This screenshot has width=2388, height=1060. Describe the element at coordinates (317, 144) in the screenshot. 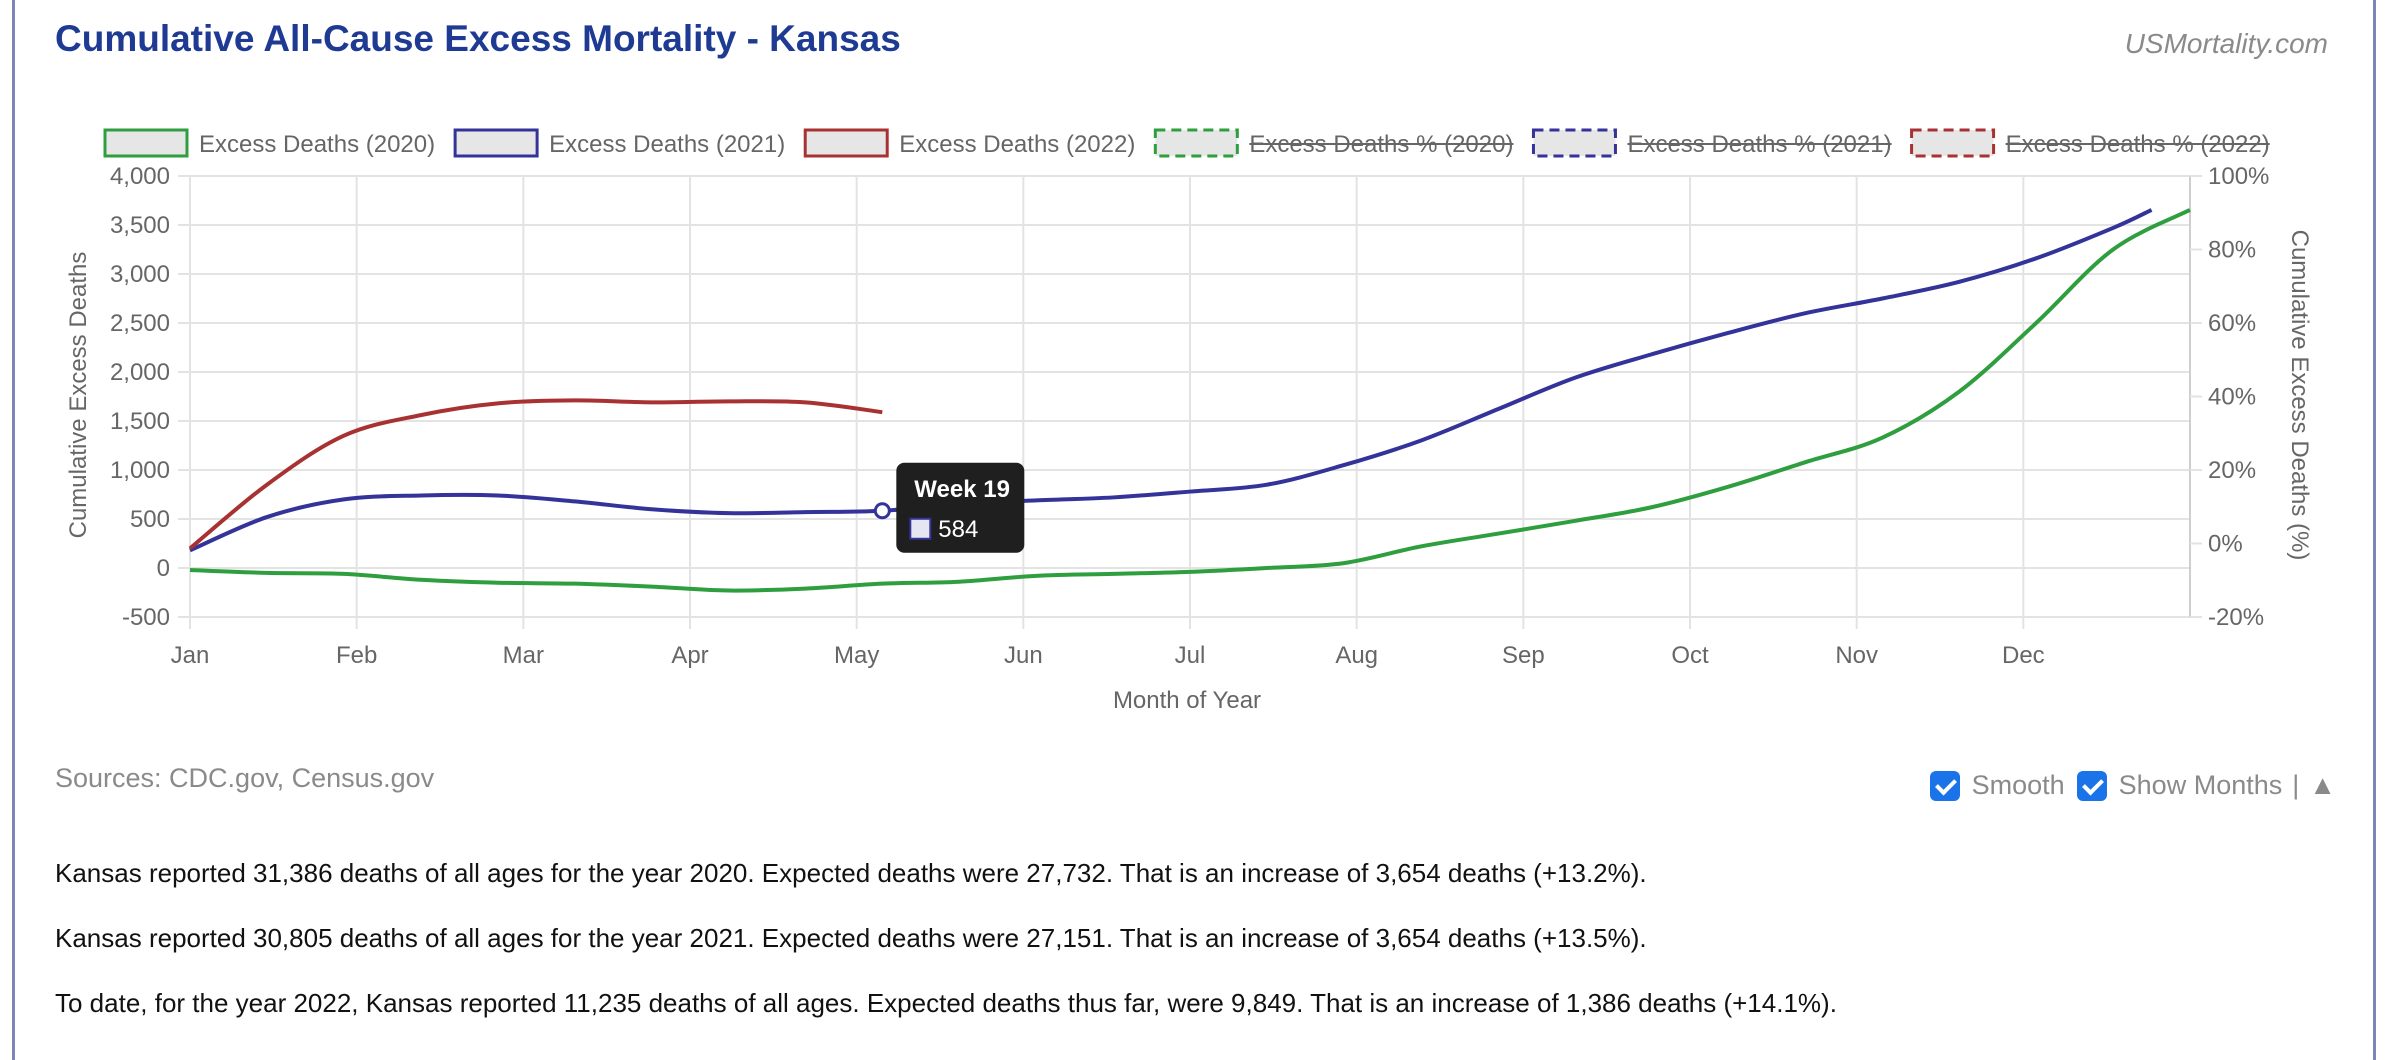

I see `legend-label: Excess Deaths (2020)` at that location.